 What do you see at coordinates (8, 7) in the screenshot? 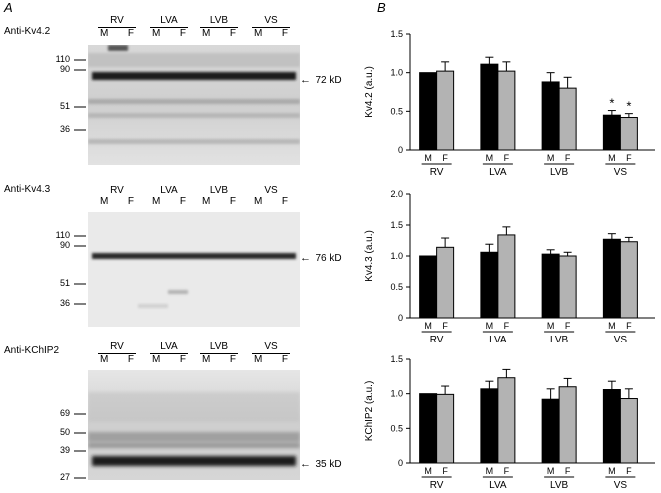
I see `panel-a-label: A` at bounding box center [8, 7].